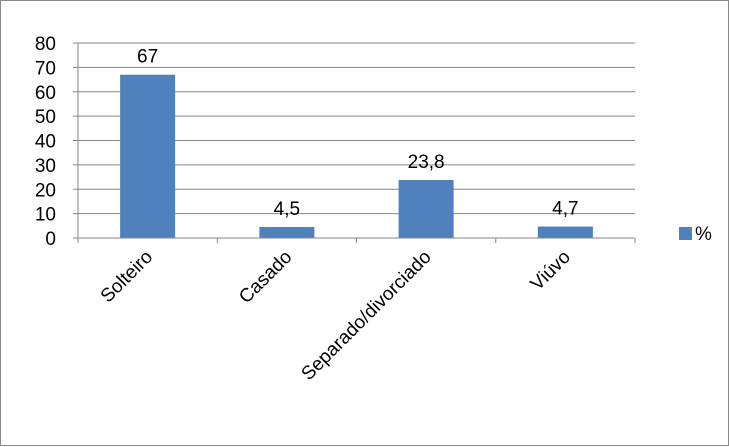  Describe the element at coordinates (45, 117) in the screenshot. I see `y-tick-label: 50` at that location.